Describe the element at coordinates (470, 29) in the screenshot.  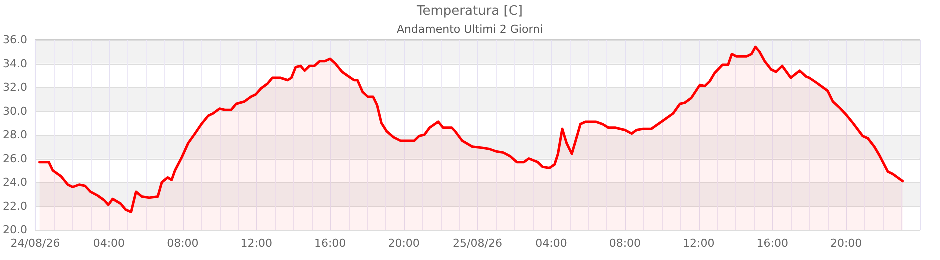
I see `chart-subtitle: Andamento Ultimi 2 Giorni` at that location.